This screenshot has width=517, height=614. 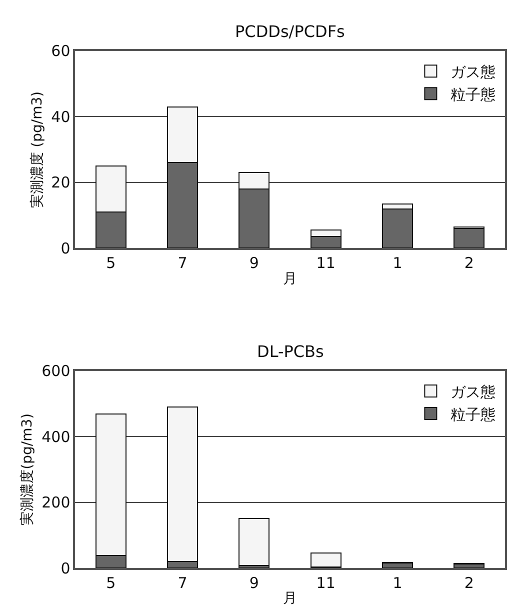 What do you see at coordinates (290, 351) in the screenshot?
I see `chart-title: DL-PCBs` at bounding box center [290, 351].